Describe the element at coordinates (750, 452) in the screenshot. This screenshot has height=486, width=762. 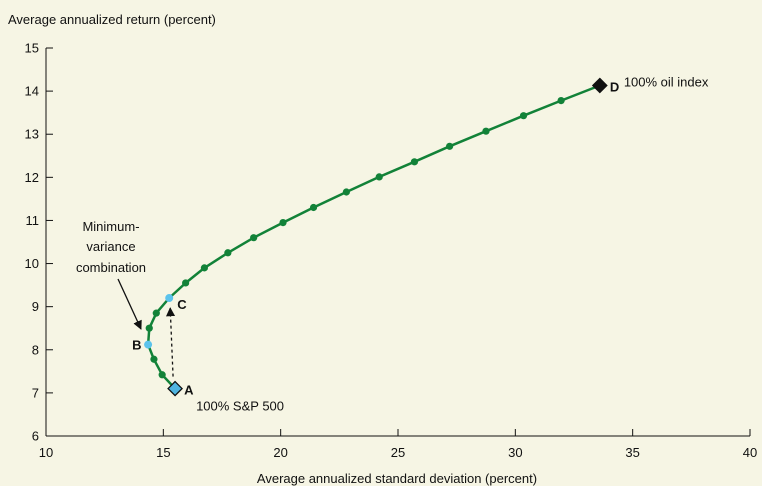
I see `x-tick-label-40: 40` at that location.